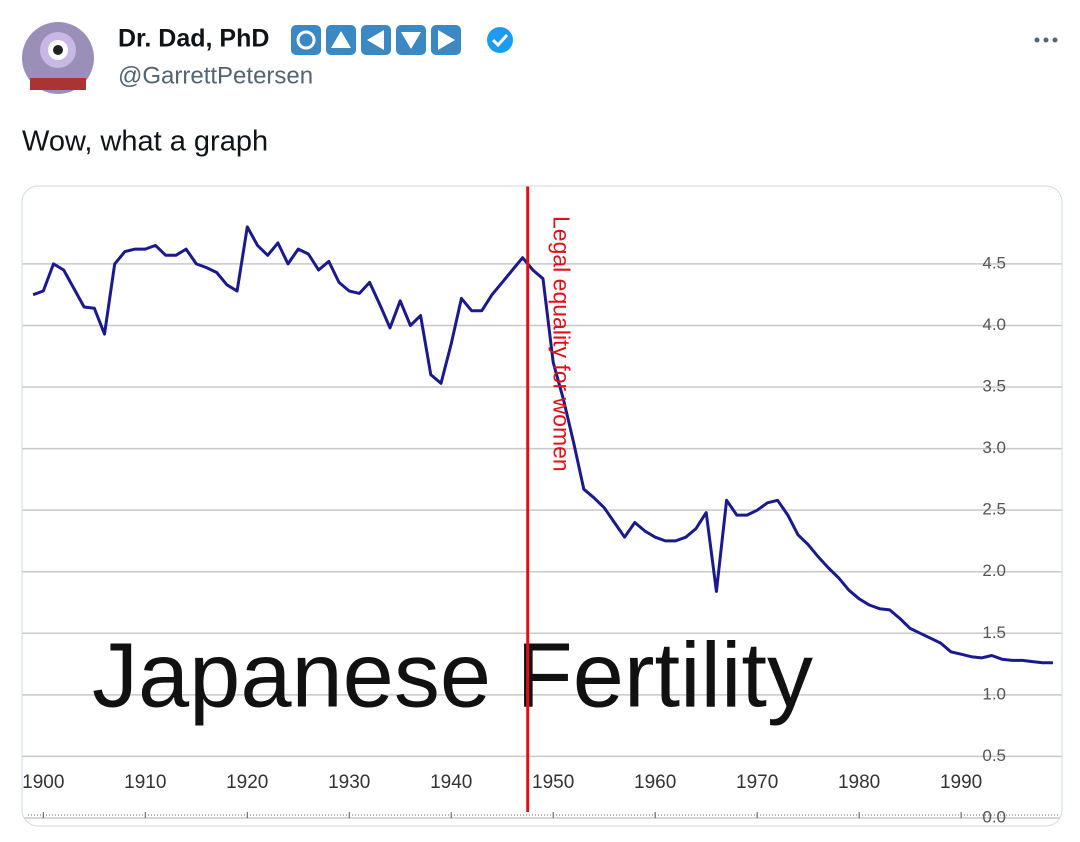 This screenshot has height=842, width=1080. What do you see at coordinates (859, 782) in the screenshot?
I see `x-tick-label: 1980` at bounding box center [859, 782].